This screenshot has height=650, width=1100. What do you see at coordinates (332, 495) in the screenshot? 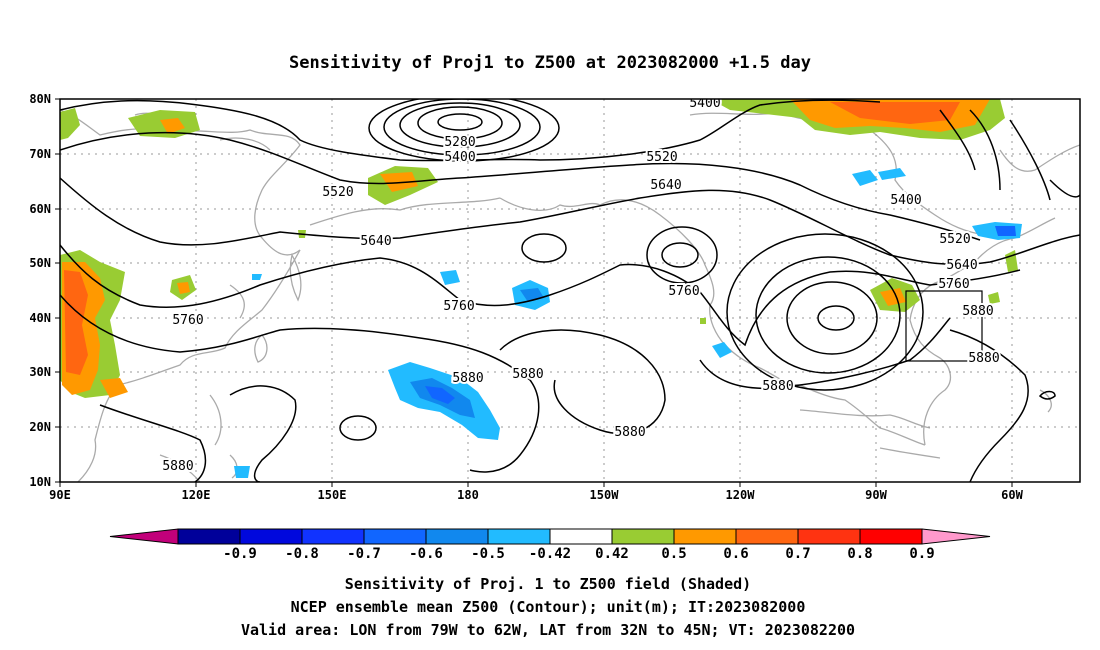
I see `lon-tick-label: 150E` at bounding box center [332, 495].